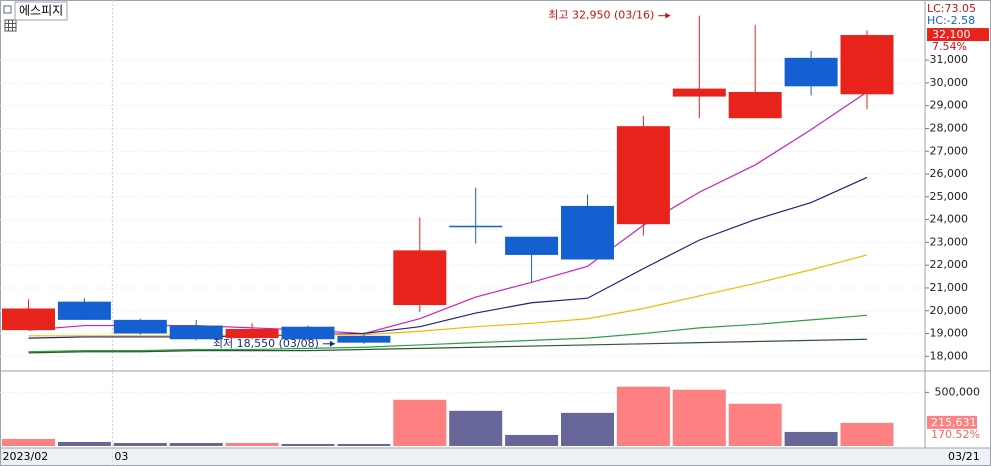 The width and height of the screenshot is (991, 466). I want to click on x-axis-strip, so click(495, 456).